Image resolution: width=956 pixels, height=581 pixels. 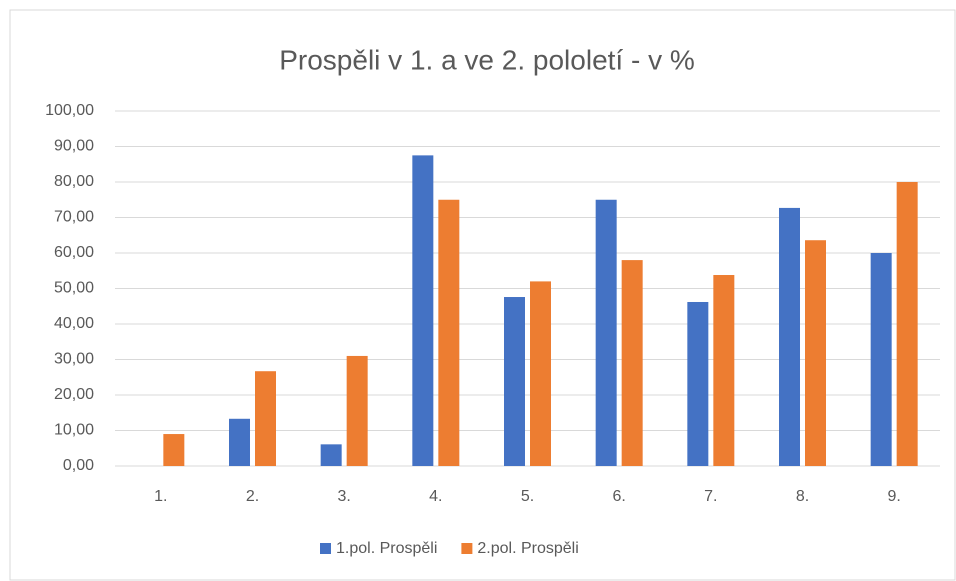 What do you see at coordinates (74, 323) in the screenshot?
I see `y-tick-label: 40,00` at bounding box center [74, 323].